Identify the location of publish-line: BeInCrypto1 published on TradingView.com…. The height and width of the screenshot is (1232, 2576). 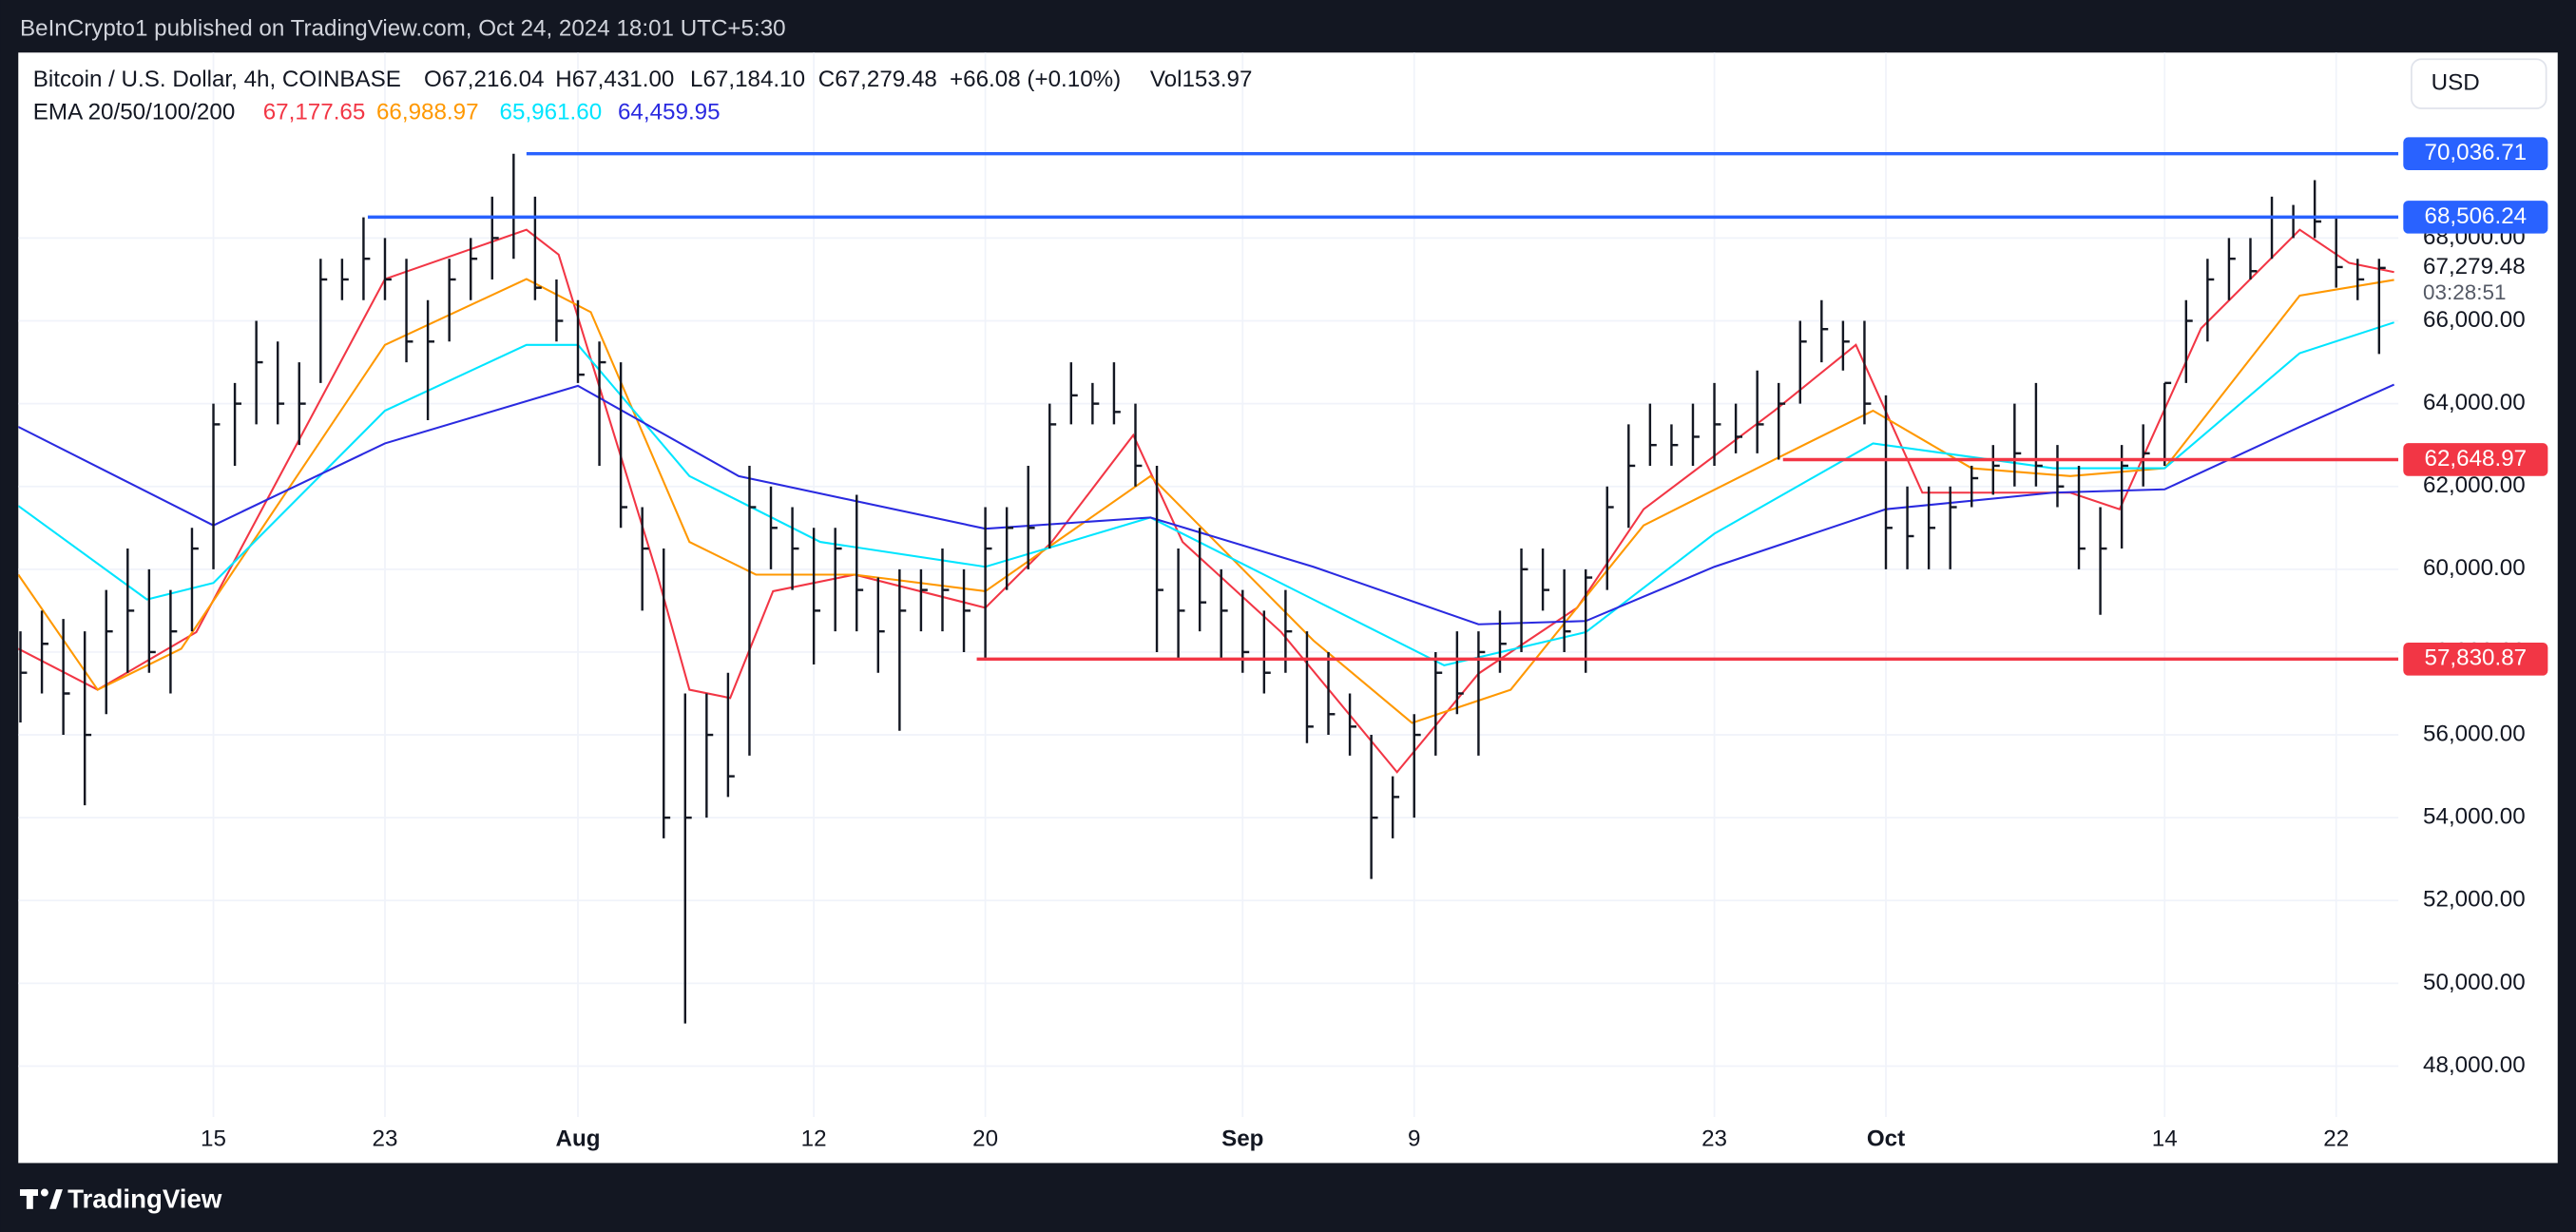
(403, 28).